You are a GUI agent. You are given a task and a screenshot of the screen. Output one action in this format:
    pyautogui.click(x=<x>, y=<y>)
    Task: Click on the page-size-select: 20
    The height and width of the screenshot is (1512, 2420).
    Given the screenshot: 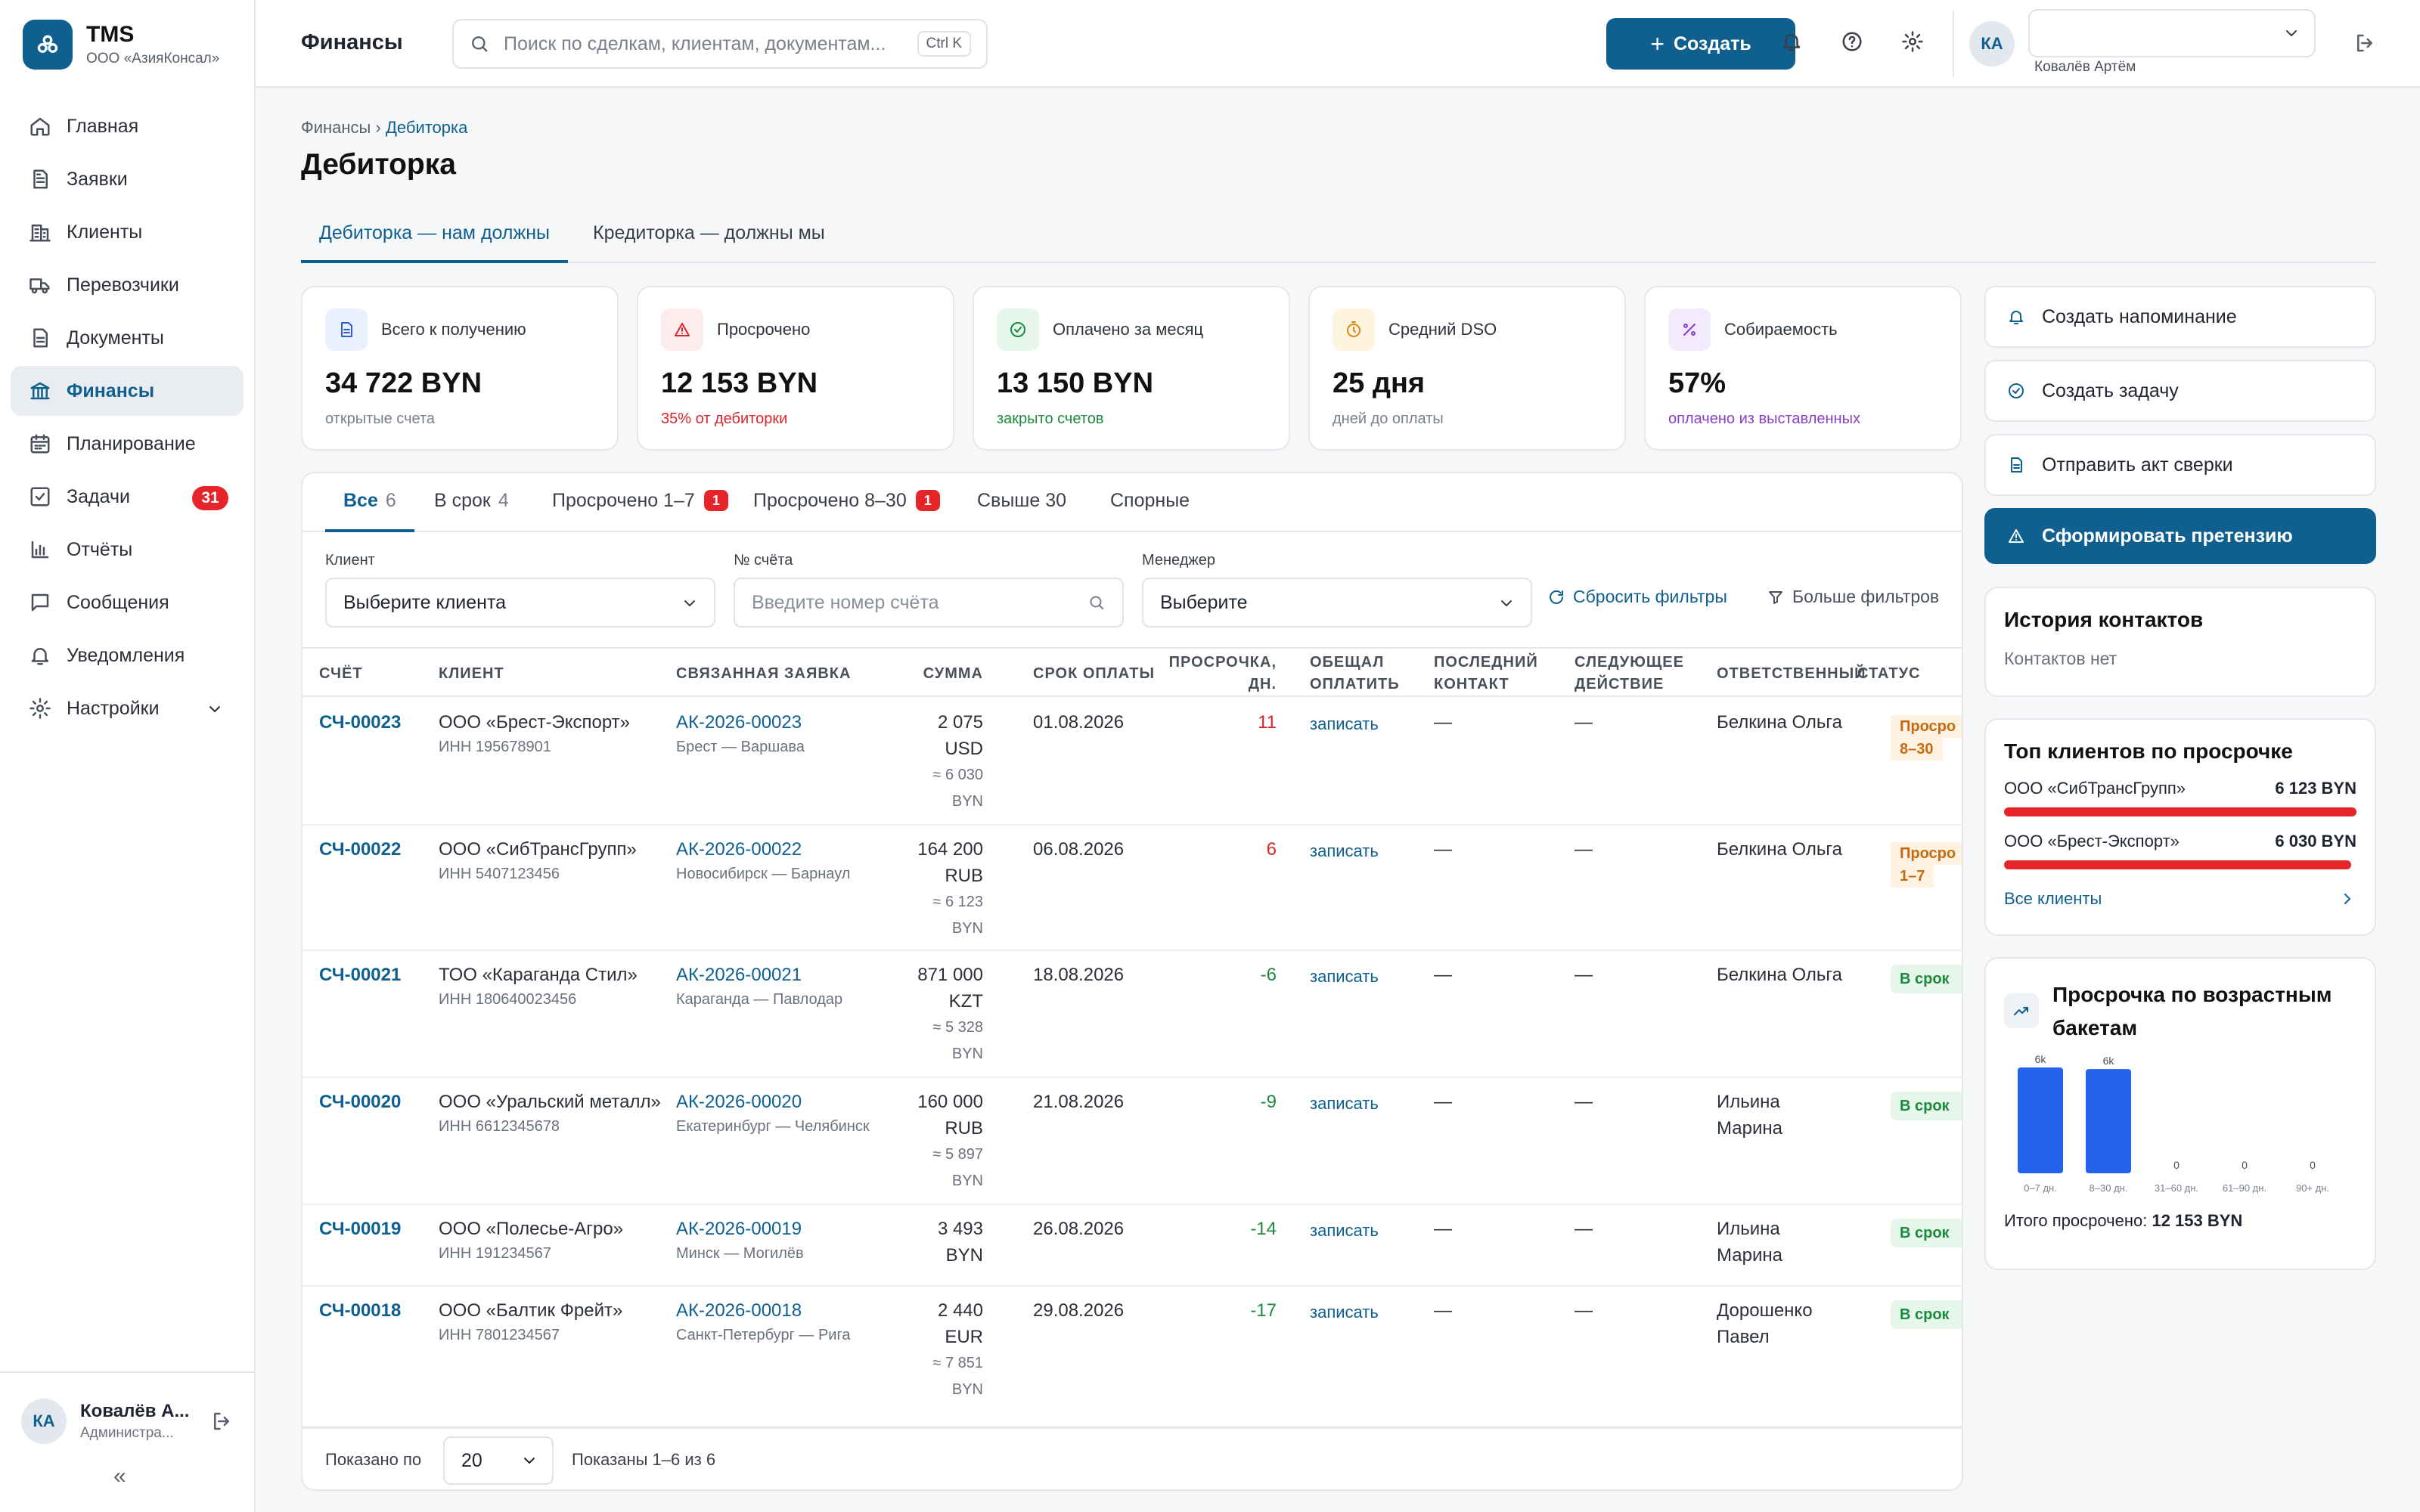 What is the action you would take?
    pyautogui.click(x=498, y=1460)
    